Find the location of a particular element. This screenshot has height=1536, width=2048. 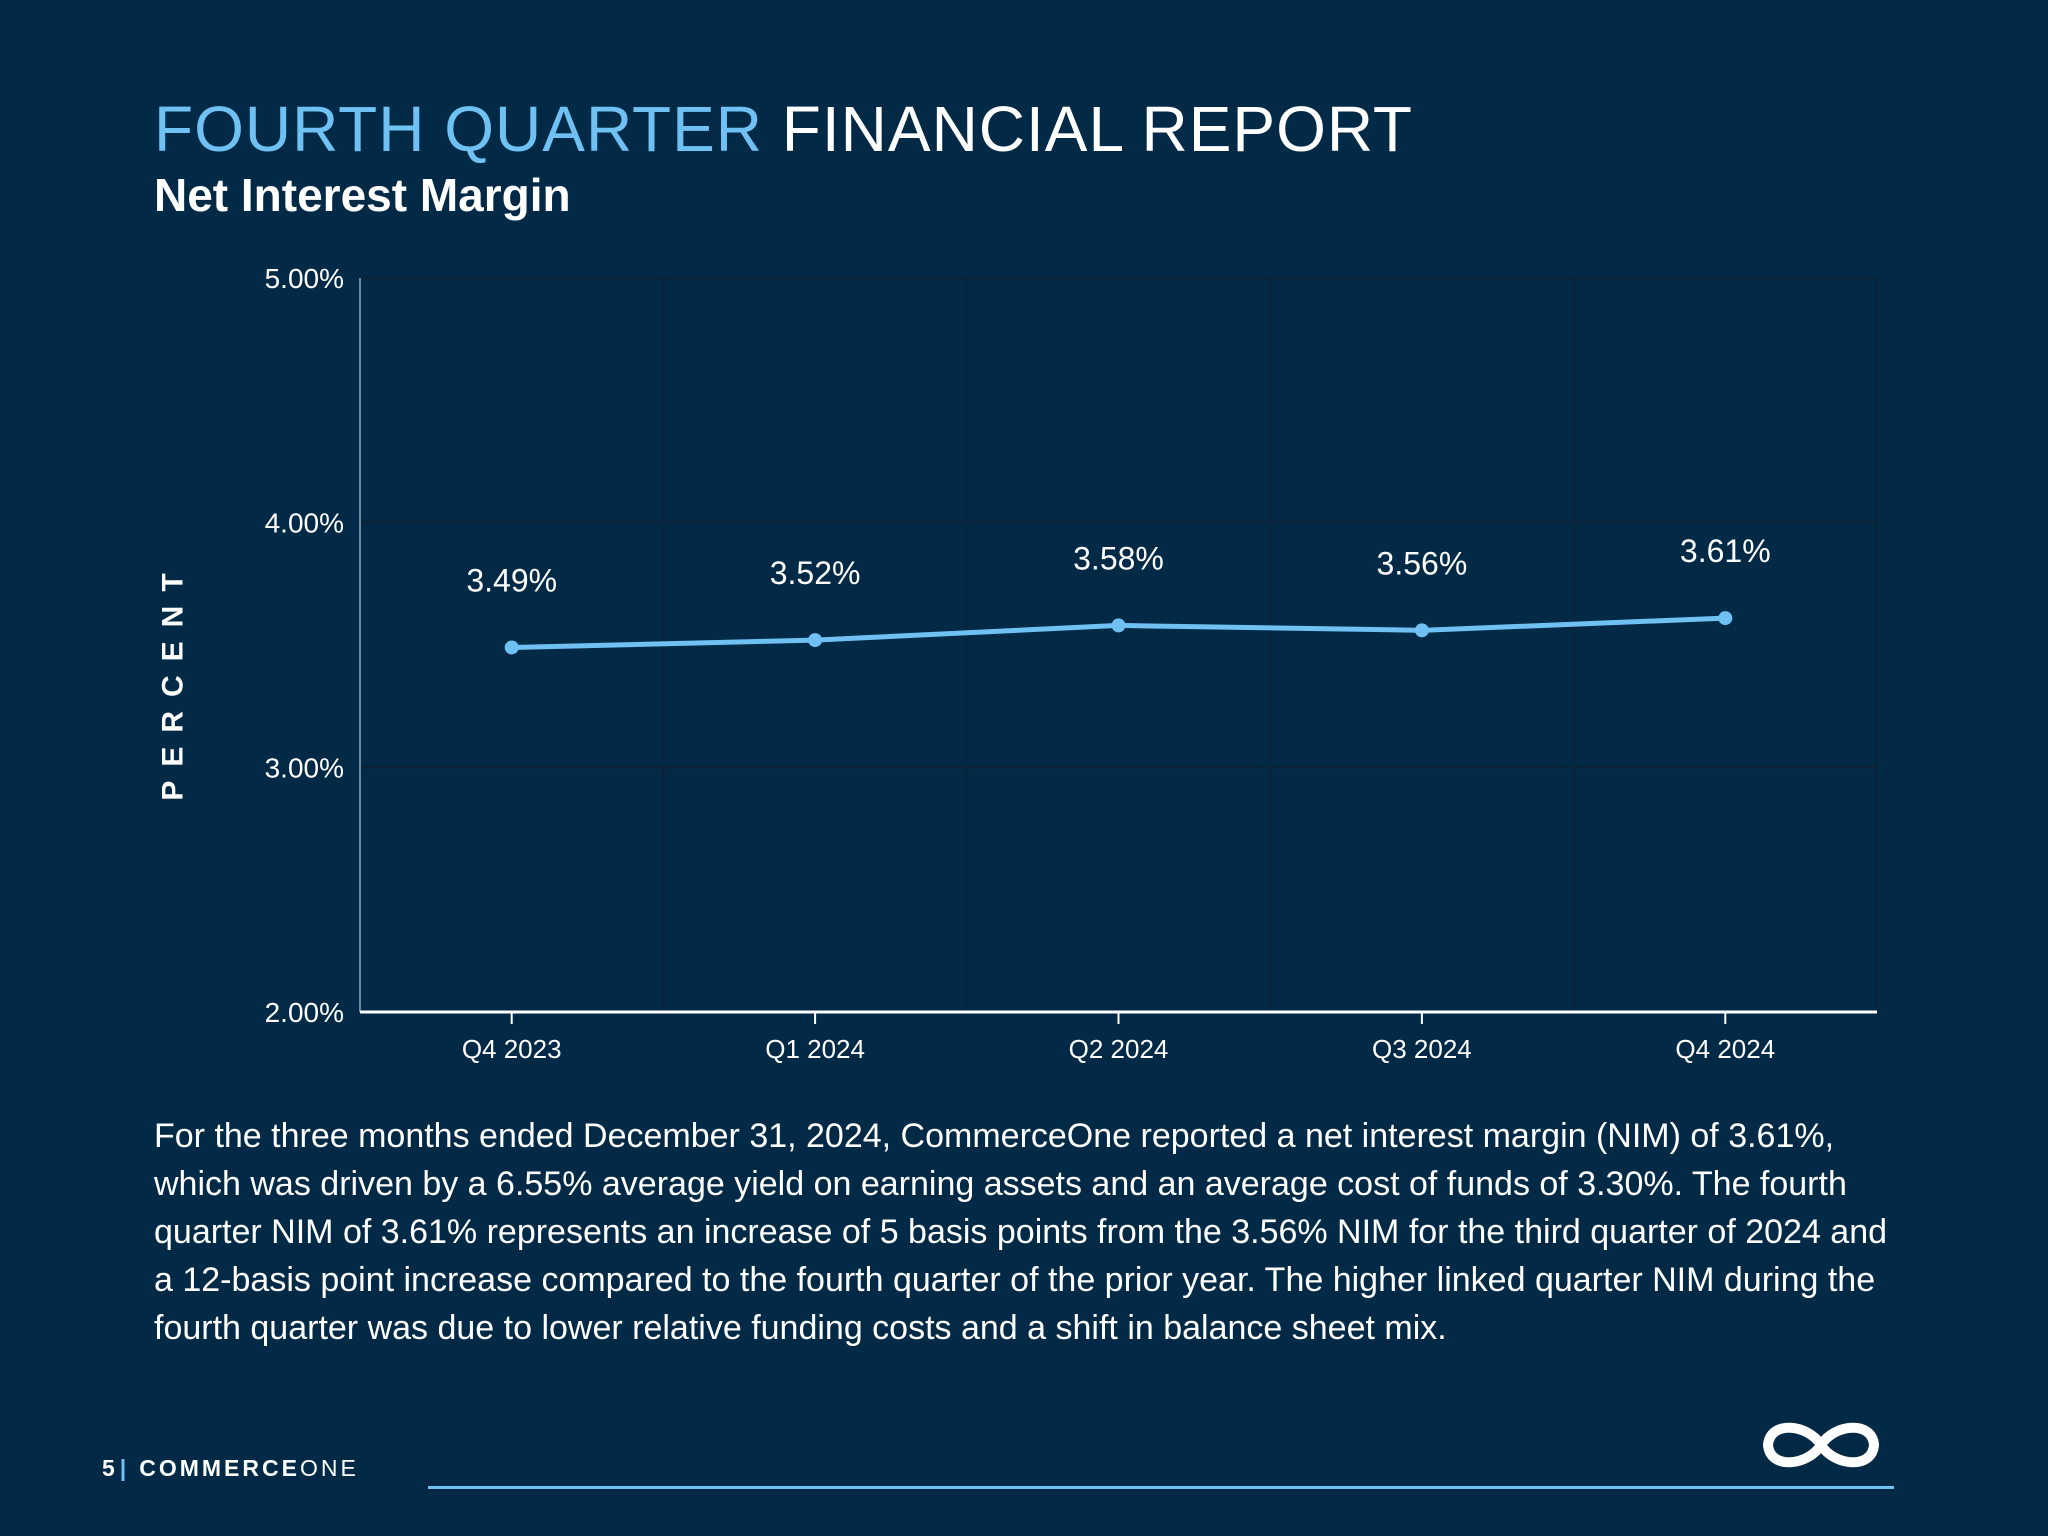

x-tick-label: Q1 2024 is located at coordinates (815, 1049).